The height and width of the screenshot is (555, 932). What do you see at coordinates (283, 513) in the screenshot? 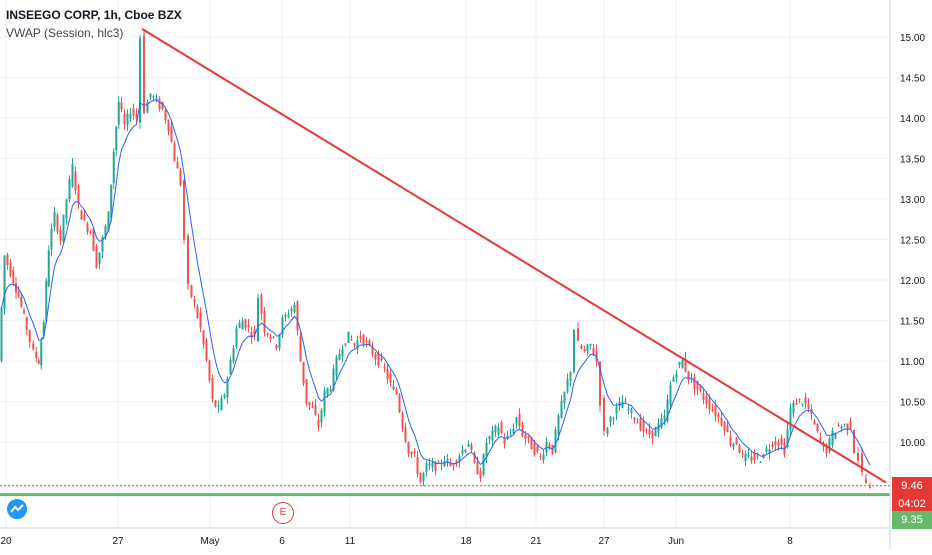
I see `earnings-marker: E` at bounding box center [283, 513].